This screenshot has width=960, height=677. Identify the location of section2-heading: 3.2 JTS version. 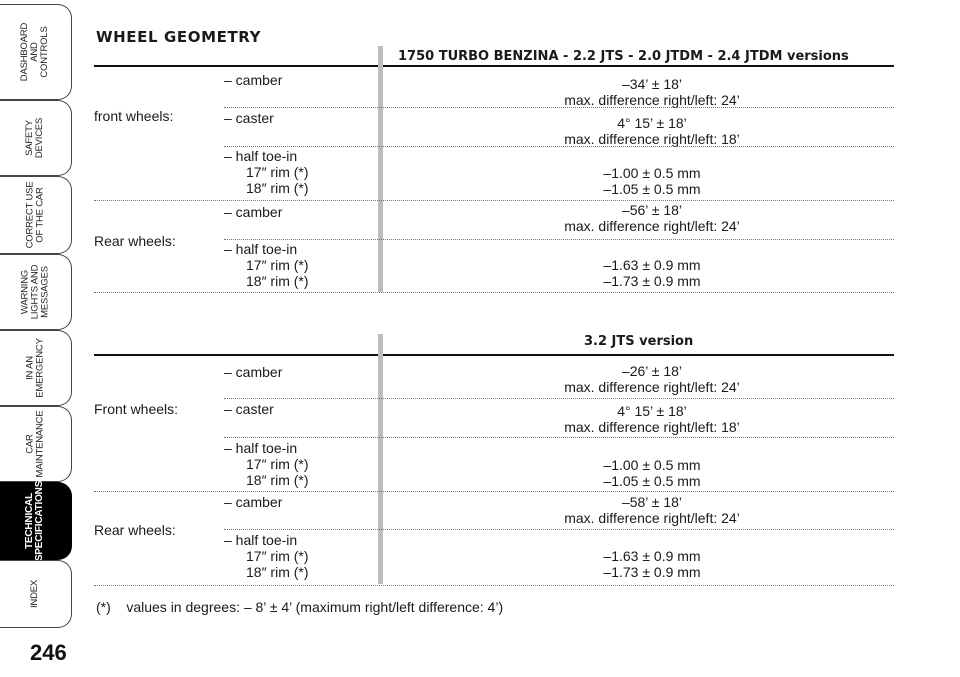
(639, 341).